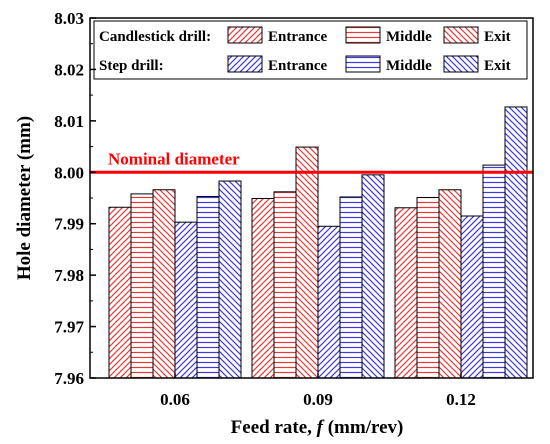  I want to click on bar-step-entrance-0.09, so click(329, 302).